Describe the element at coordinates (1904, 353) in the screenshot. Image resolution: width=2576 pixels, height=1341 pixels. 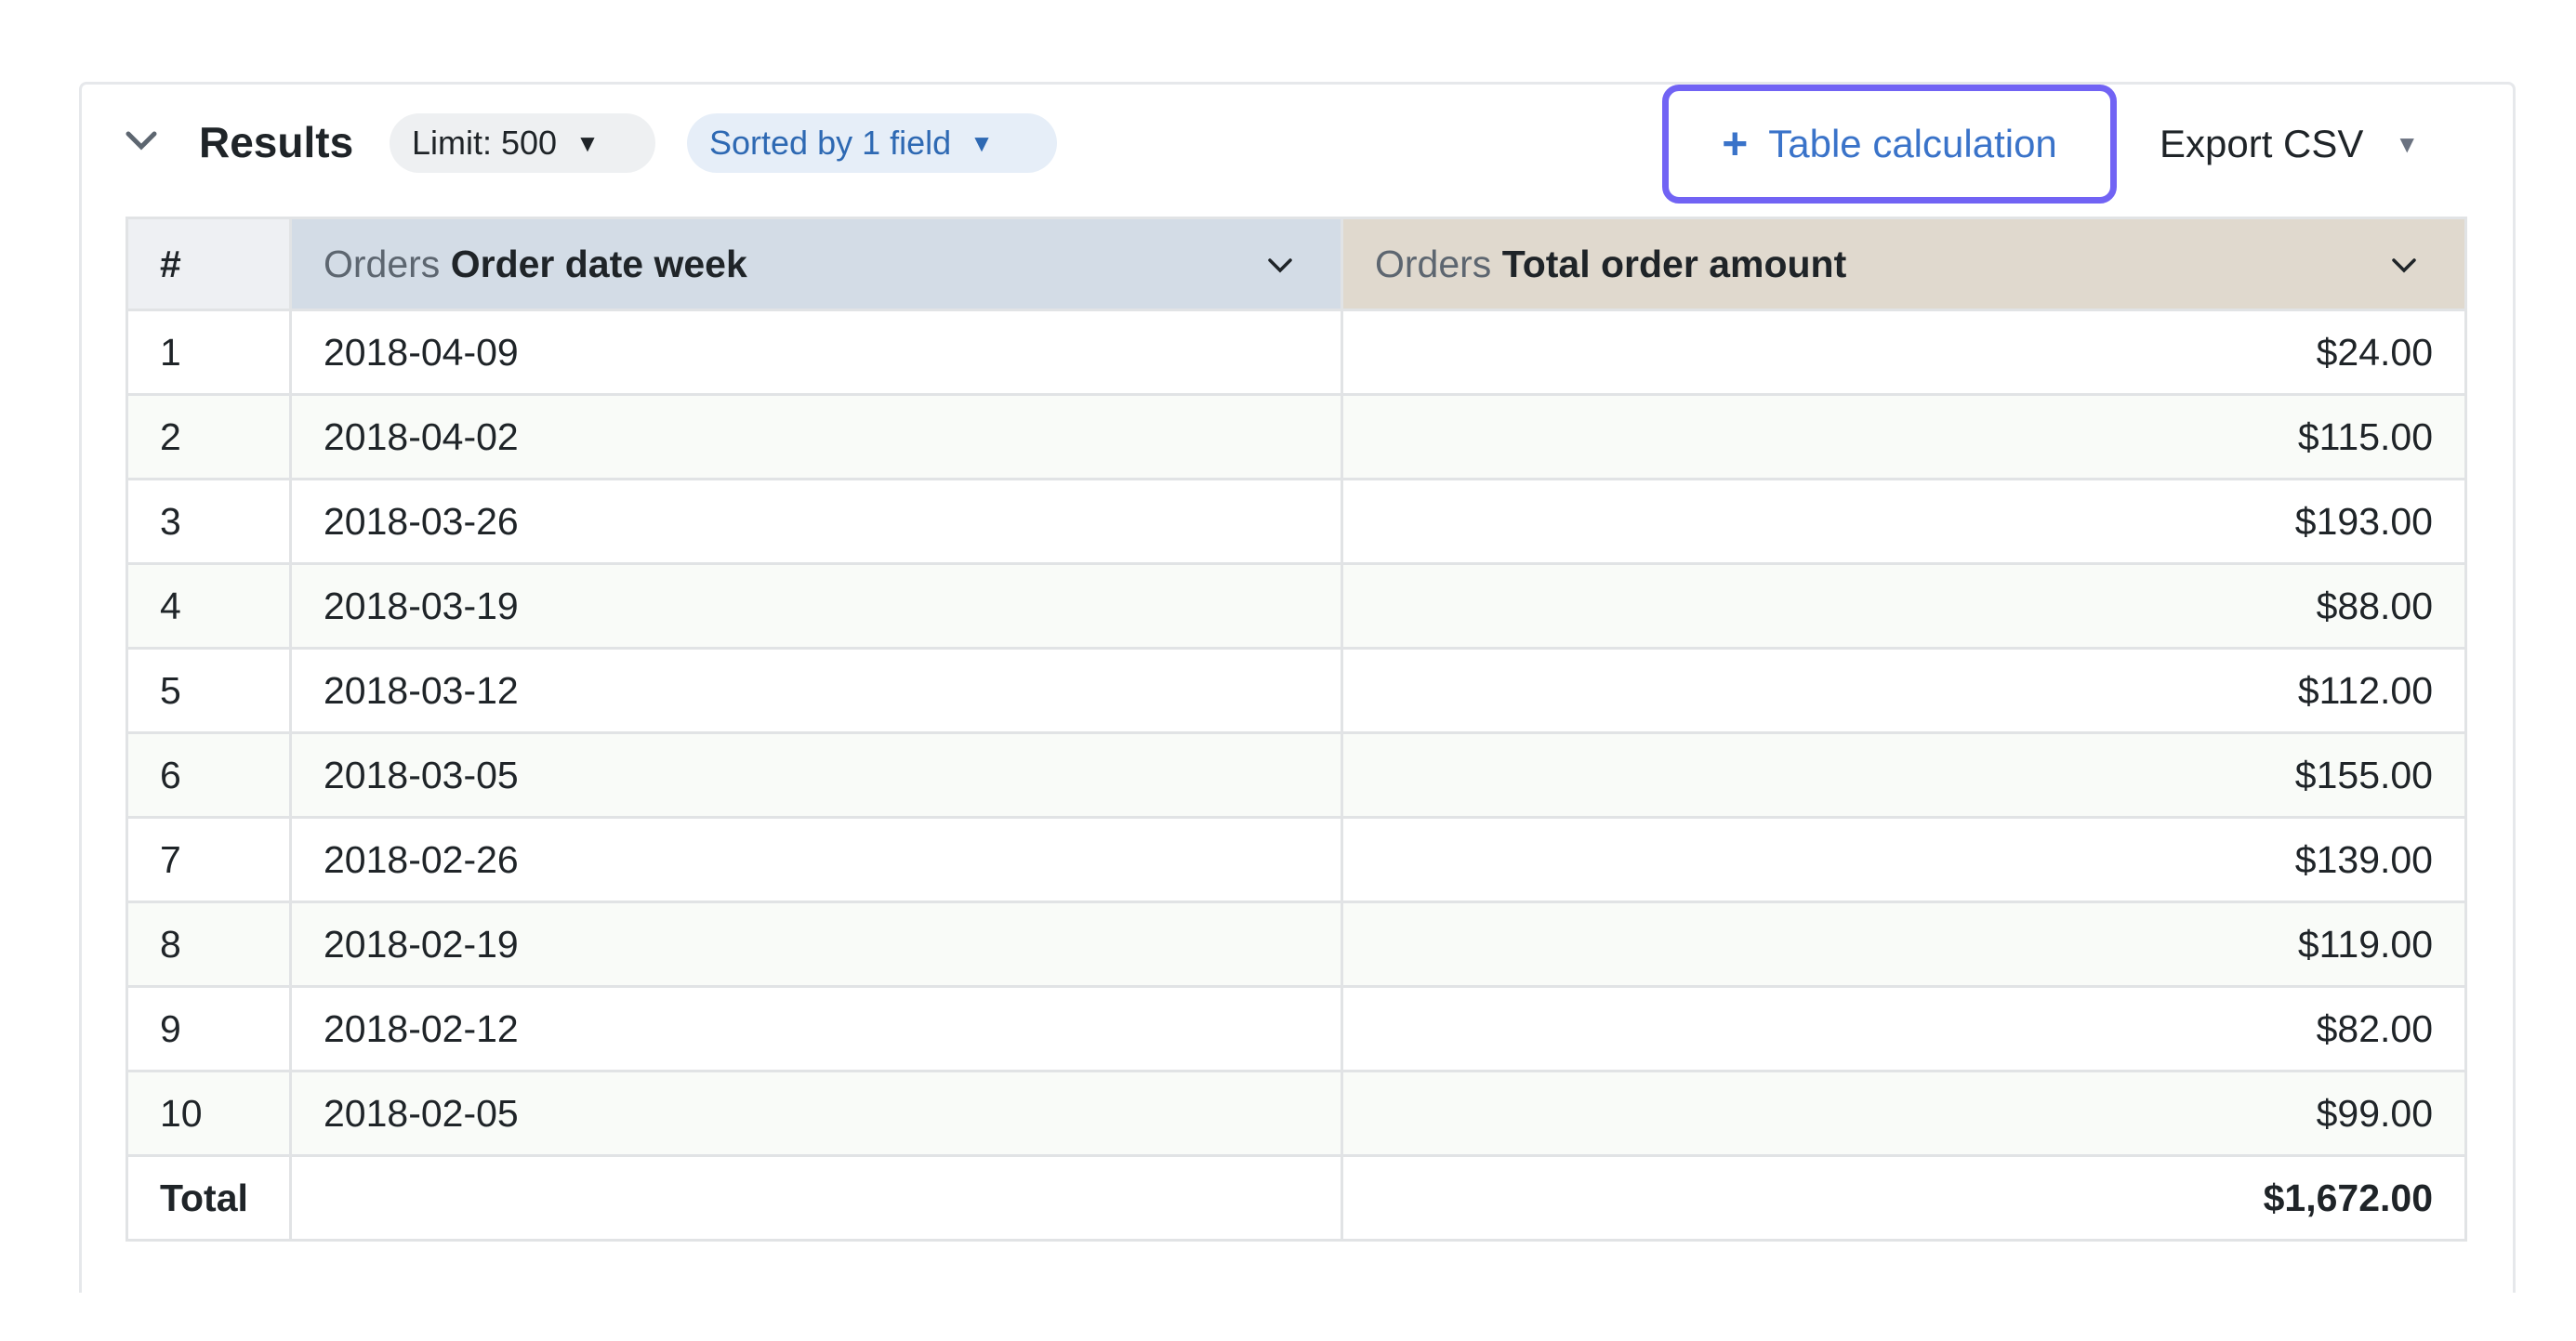
I see `total-order-amount-cell: $24.00` at that location.